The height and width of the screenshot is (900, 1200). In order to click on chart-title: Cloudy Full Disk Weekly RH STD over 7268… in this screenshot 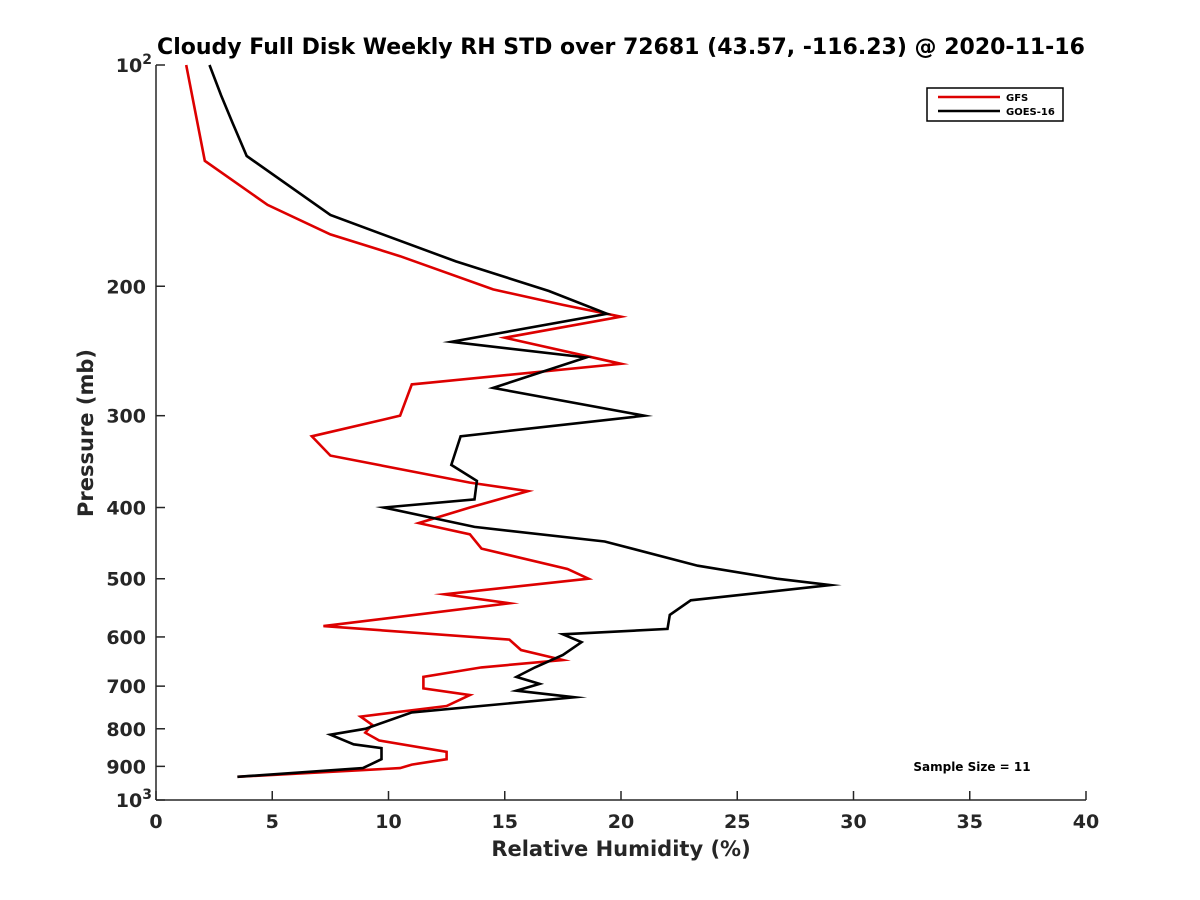, I will do `click(621, 47)`.